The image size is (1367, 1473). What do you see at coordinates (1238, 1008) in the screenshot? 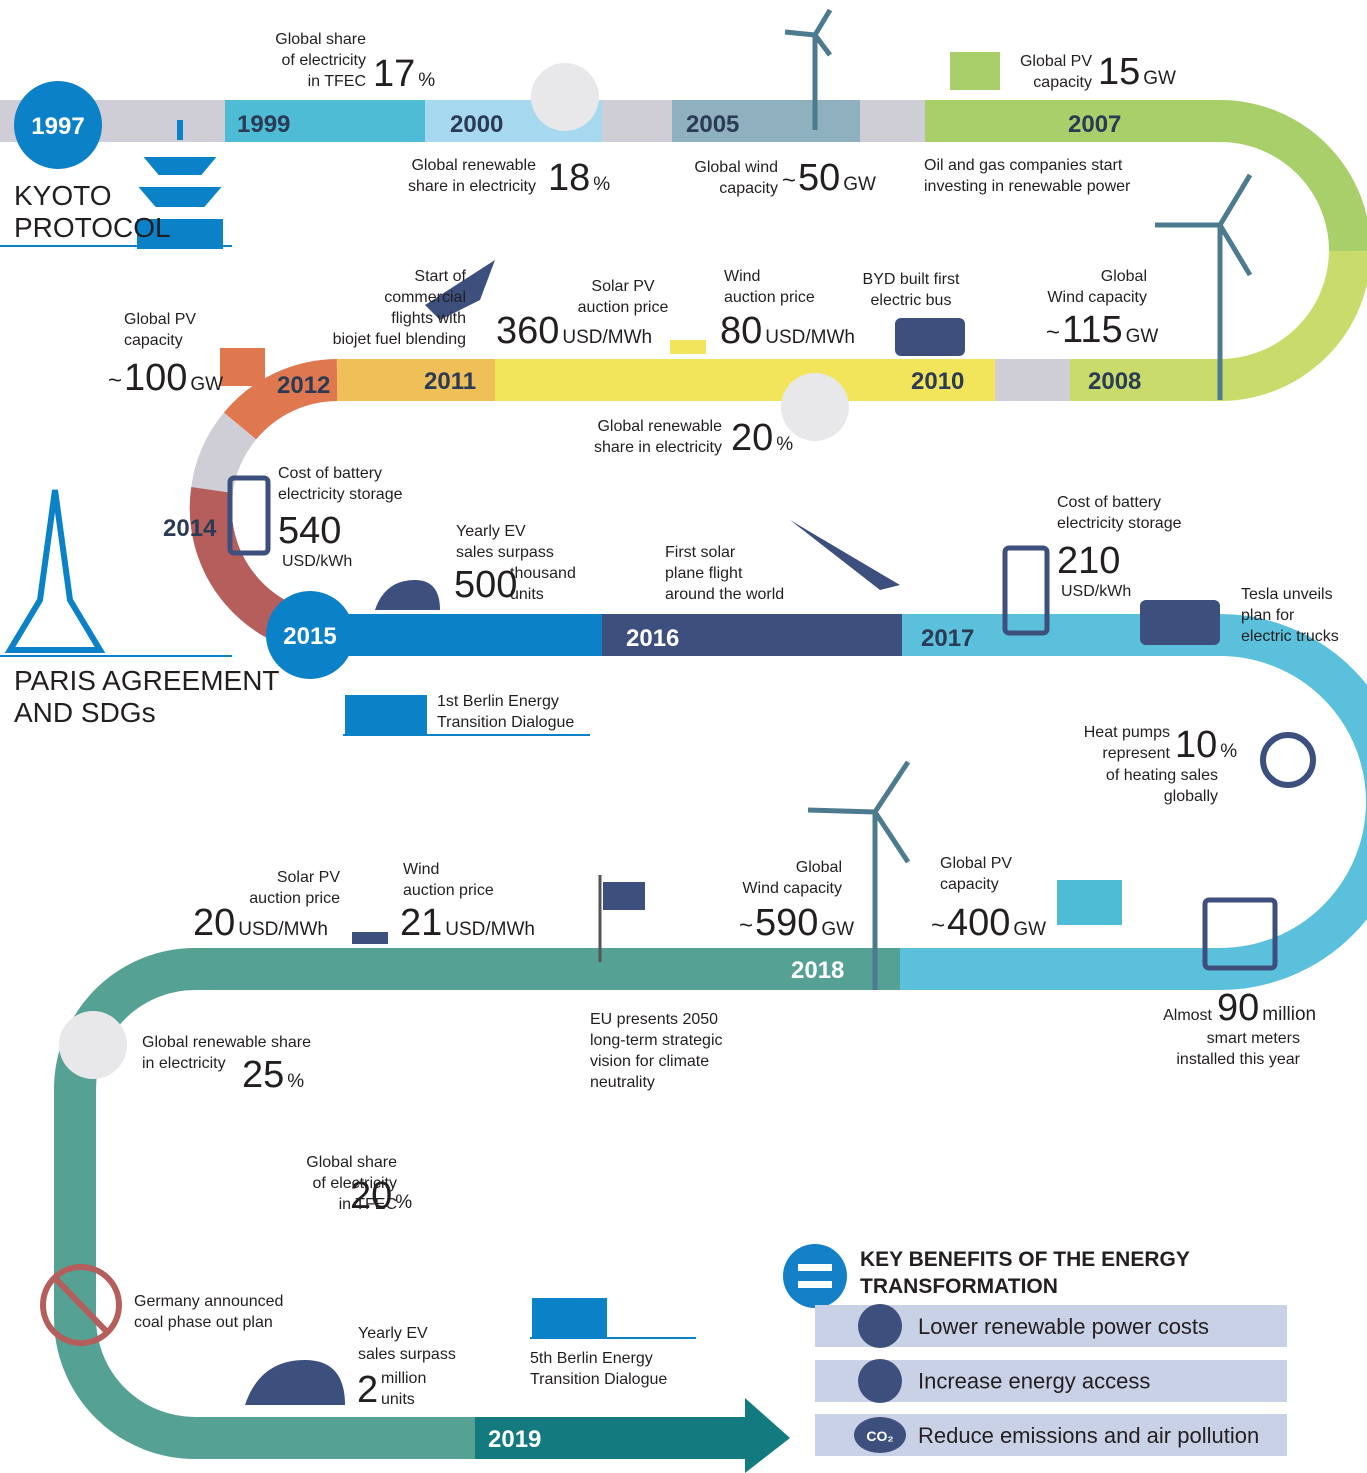
I see `event-value: 90` at bounding box center [1238, 1008].